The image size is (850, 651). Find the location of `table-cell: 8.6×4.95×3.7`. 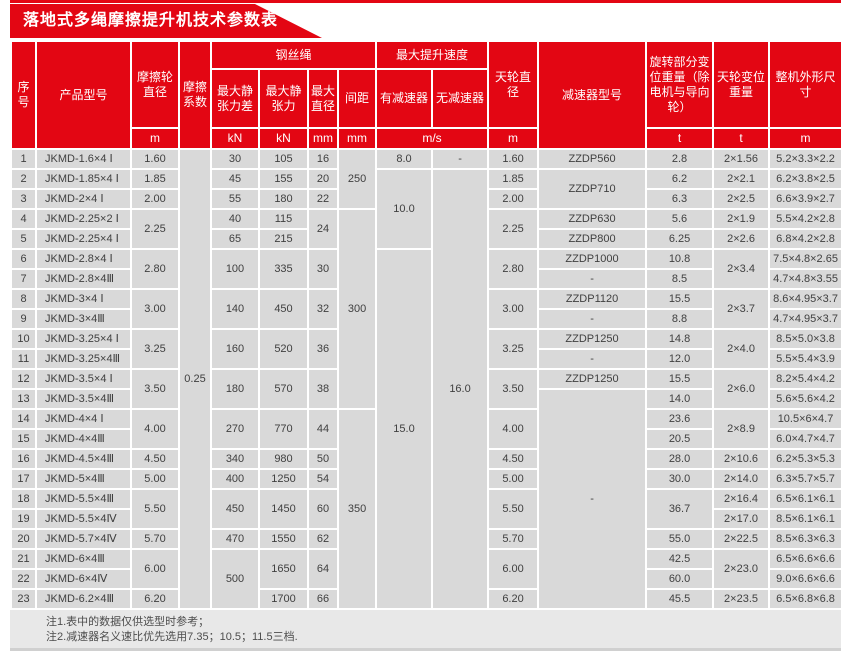

table-cell: 8.6×4.95×3.7 is located at coordinates (806, 299).